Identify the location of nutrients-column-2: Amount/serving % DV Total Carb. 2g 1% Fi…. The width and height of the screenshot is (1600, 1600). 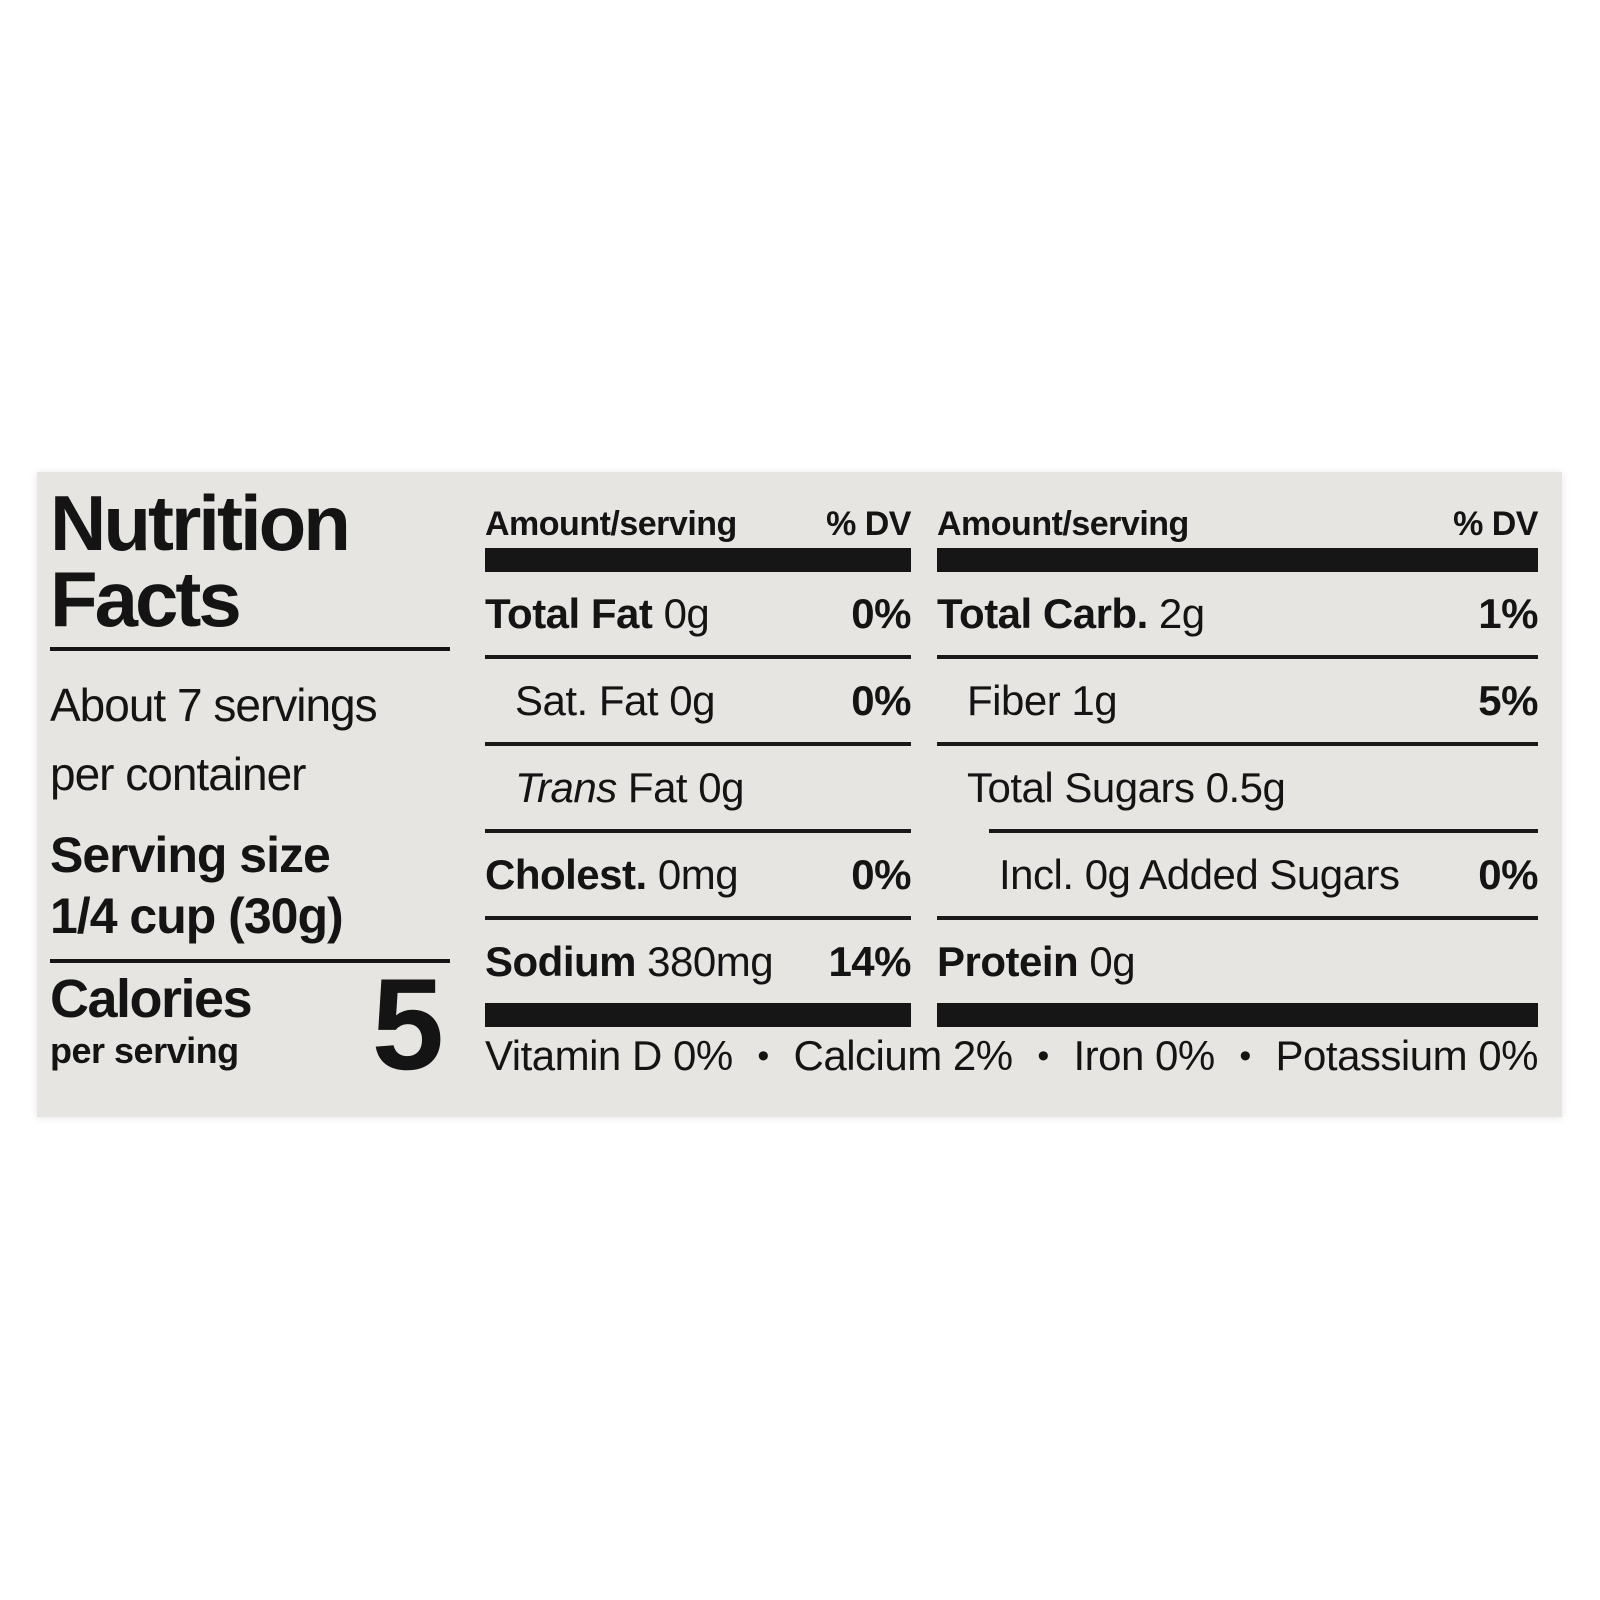
(1237, 762).